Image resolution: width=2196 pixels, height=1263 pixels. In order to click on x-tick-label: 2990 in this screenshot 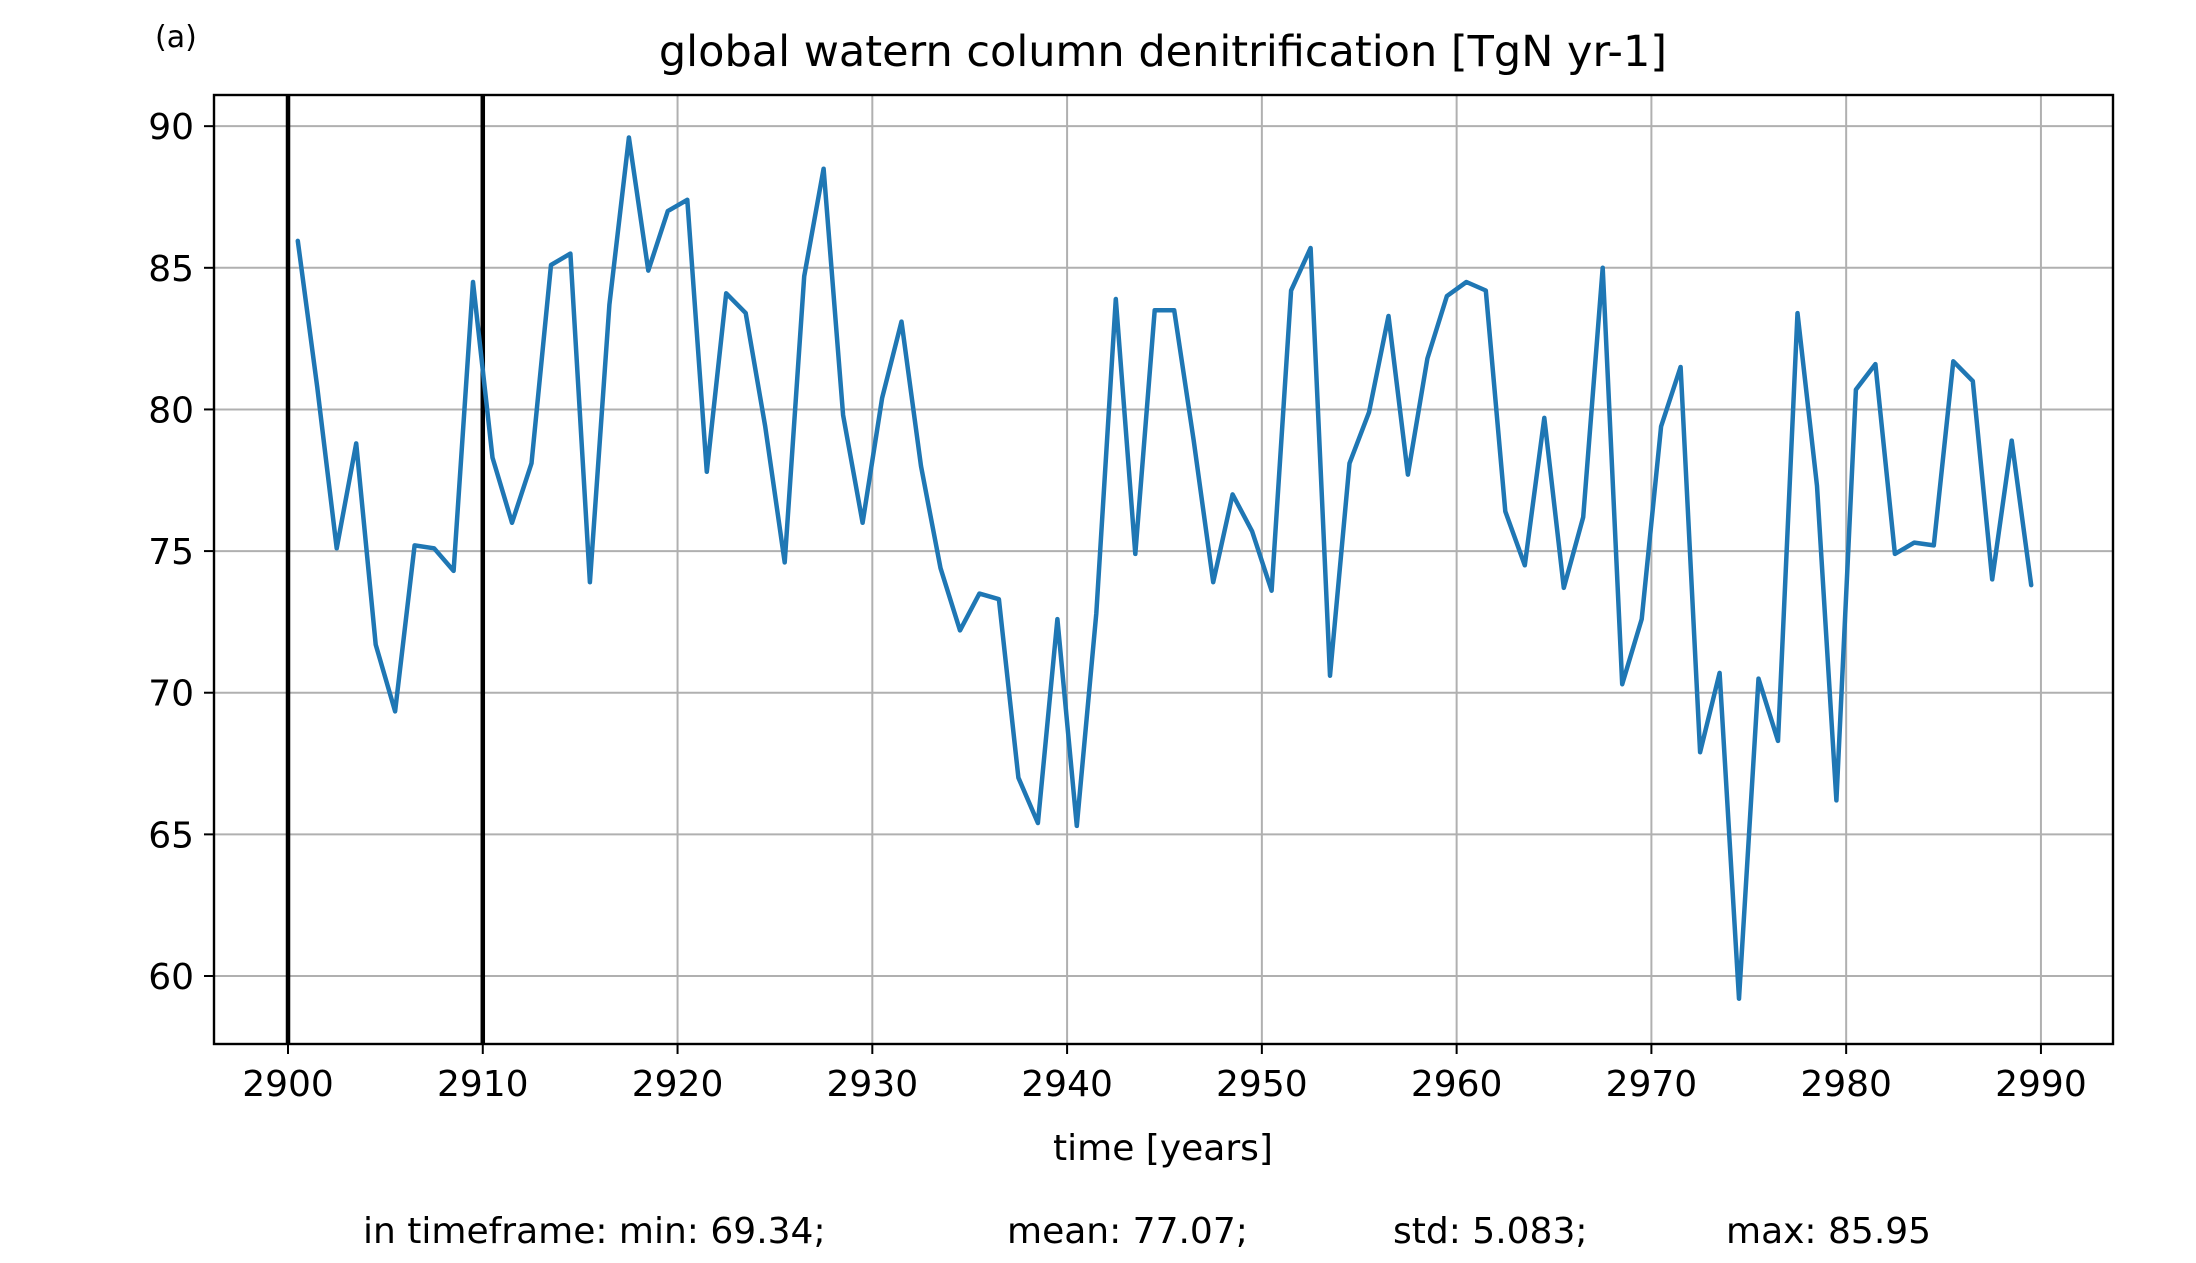, I will do `click(2041, 1084)`.